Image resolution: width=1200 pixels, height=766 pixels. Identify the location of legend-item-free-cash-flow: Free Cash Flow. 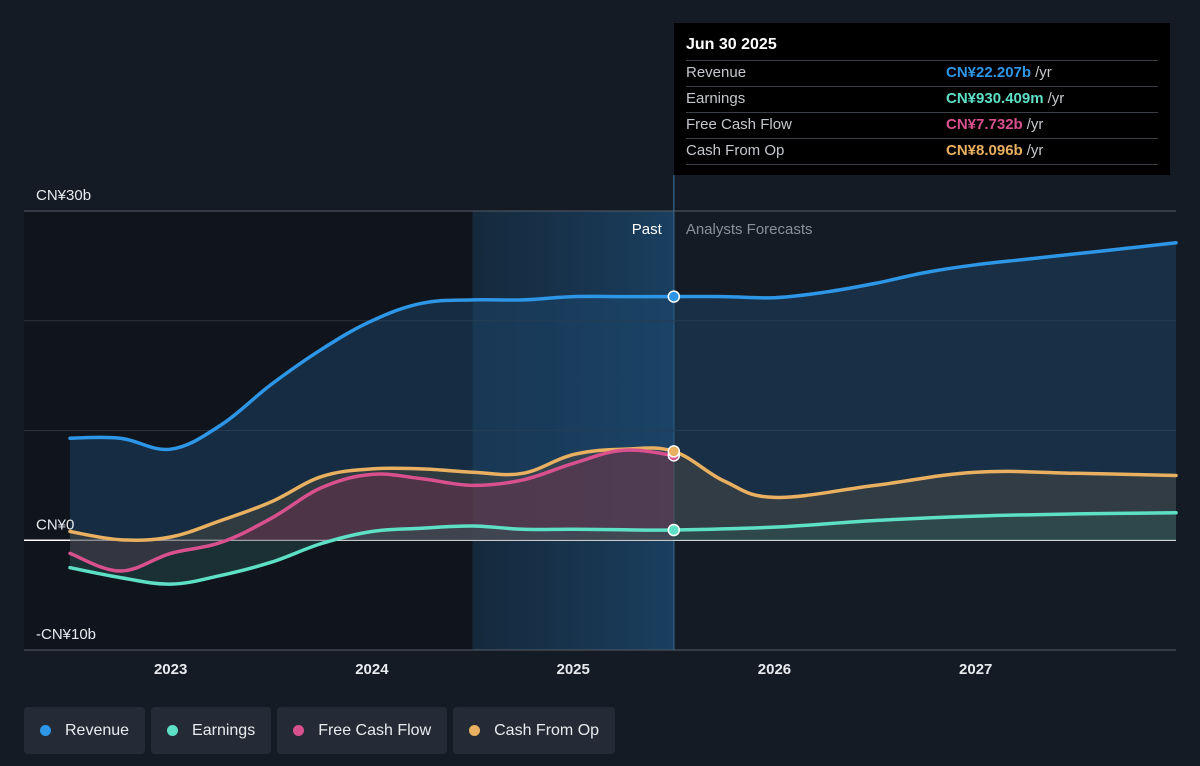
(362, 730).